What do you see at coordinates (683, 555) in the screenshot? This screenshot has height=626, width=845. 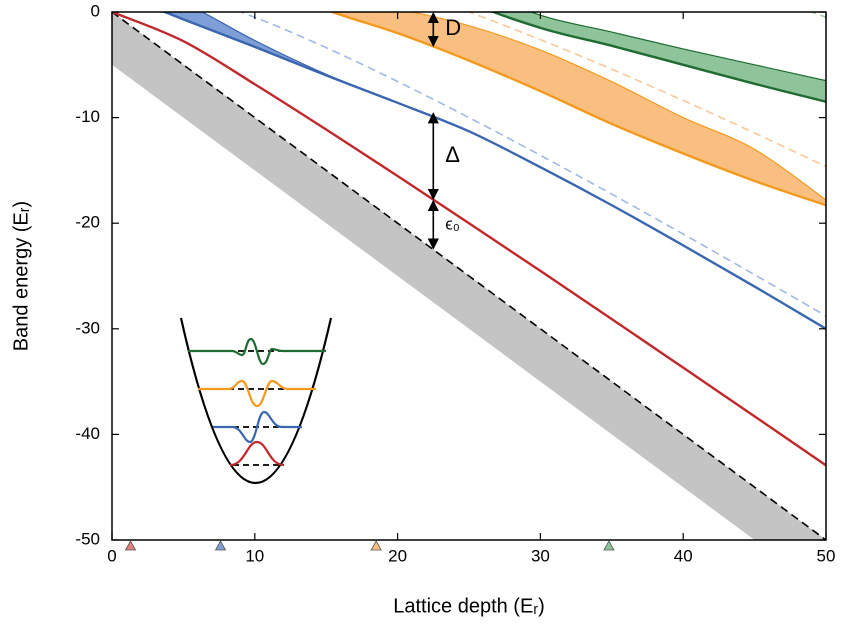 I see `x-tick-label: 40` at bounding box center [683, 555].